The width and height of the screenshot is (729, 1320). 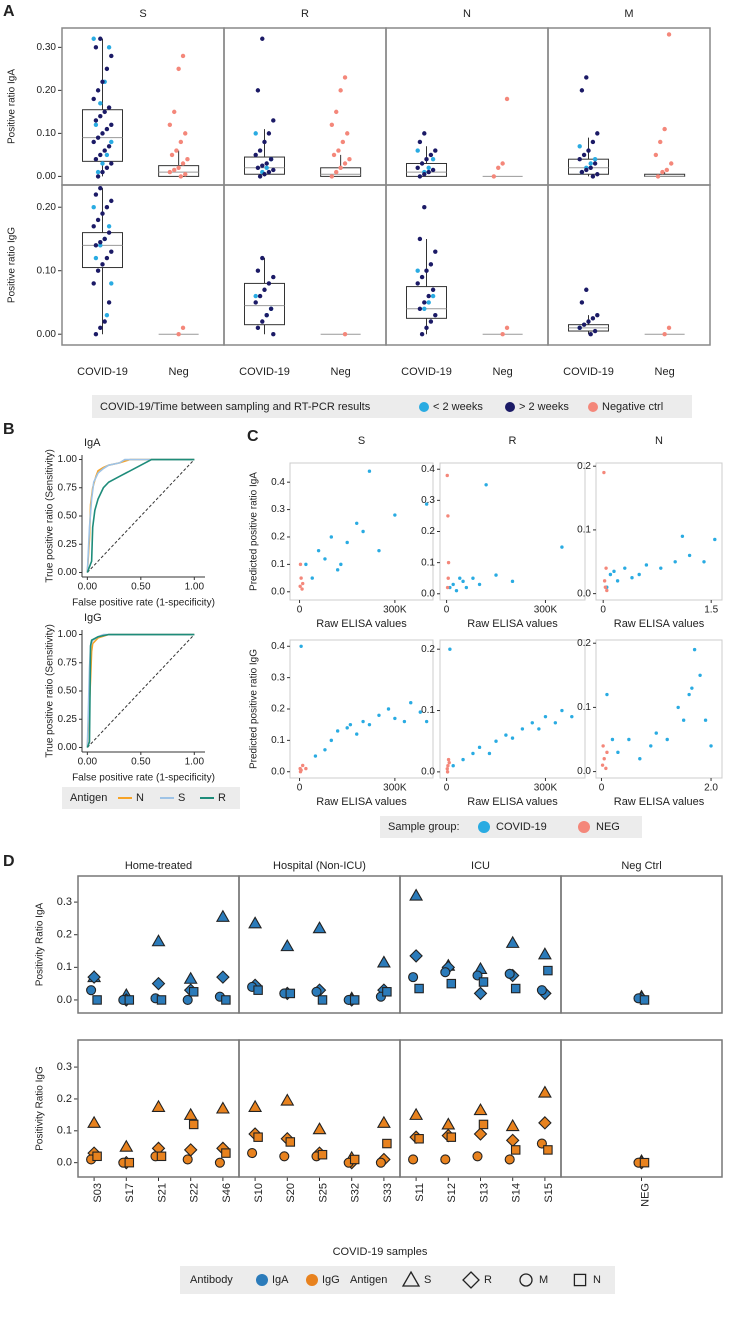 What do you see at coordinates (98, 1193) in the screenshot?
I see `x-tick-label: S03` at bounding box center [98, 1193].